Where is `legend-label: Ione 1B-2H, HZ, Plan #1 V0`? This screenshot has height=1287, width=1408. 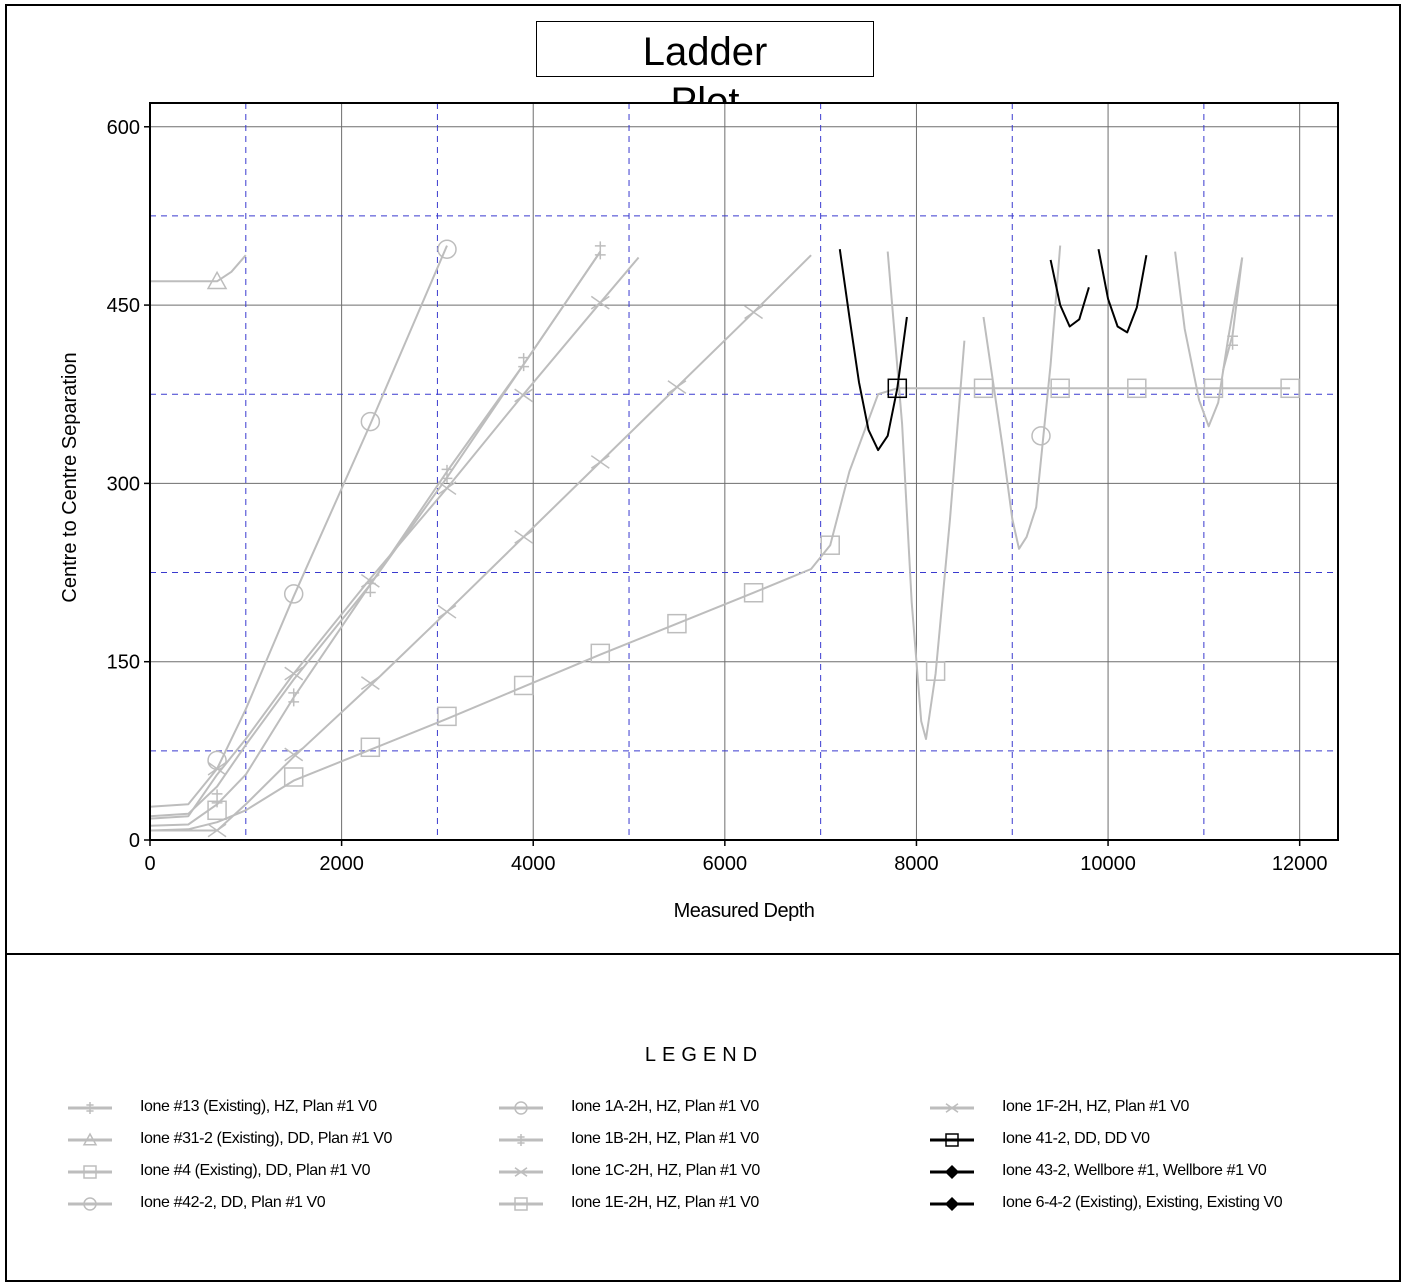
legend-label: Ione 1B-2H, HZ, Plan #1 V0 is located at coordinates (665, 1138).